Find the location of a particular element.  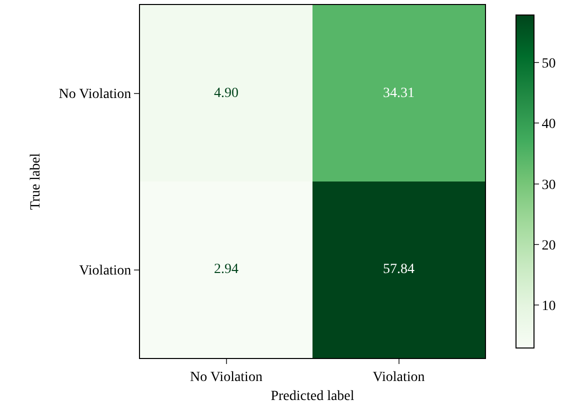

x-axis-title: Predicted label is located at coordinates (312, 396).